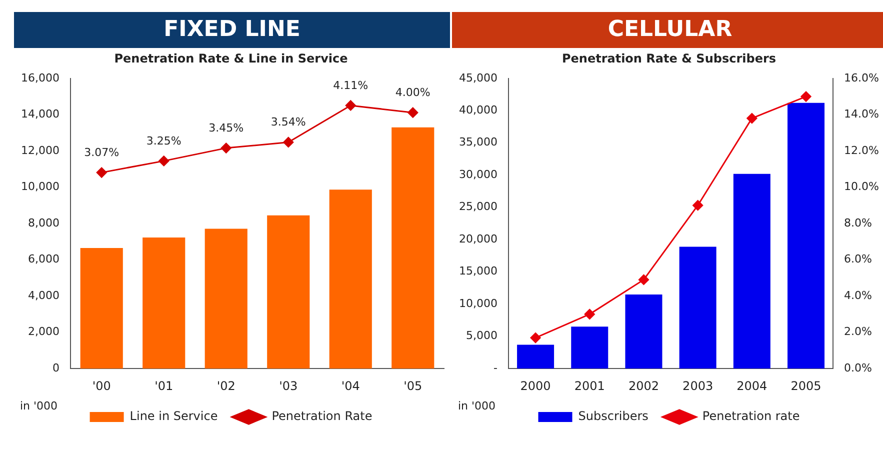 Image resolution: width=883 pixels, height=455 pixels. Describe the element at coordinates (44, 331) in the screenshot. I see `y-tick-label: 2,000` at that location.